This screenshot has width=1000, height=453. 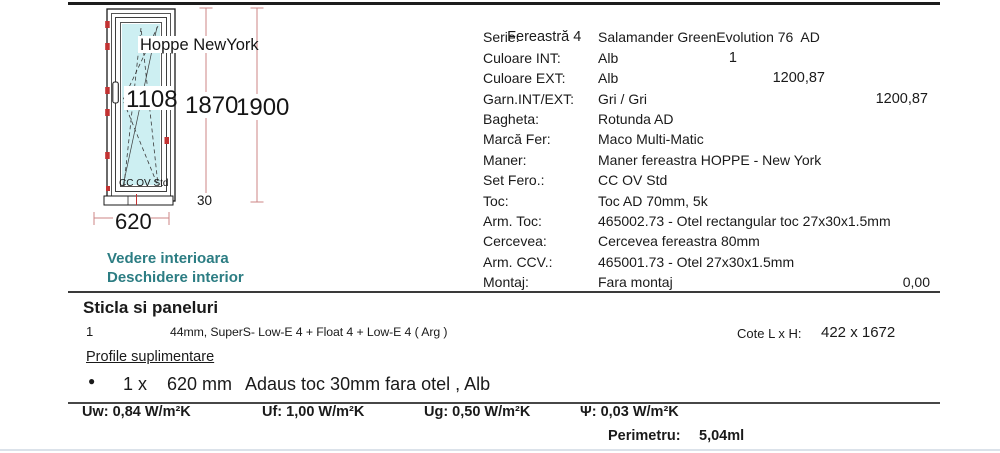 What do you see at coordinates (504, 403) in the screenshot?
I see `thermal-rule` at bounding box center [504, 403].